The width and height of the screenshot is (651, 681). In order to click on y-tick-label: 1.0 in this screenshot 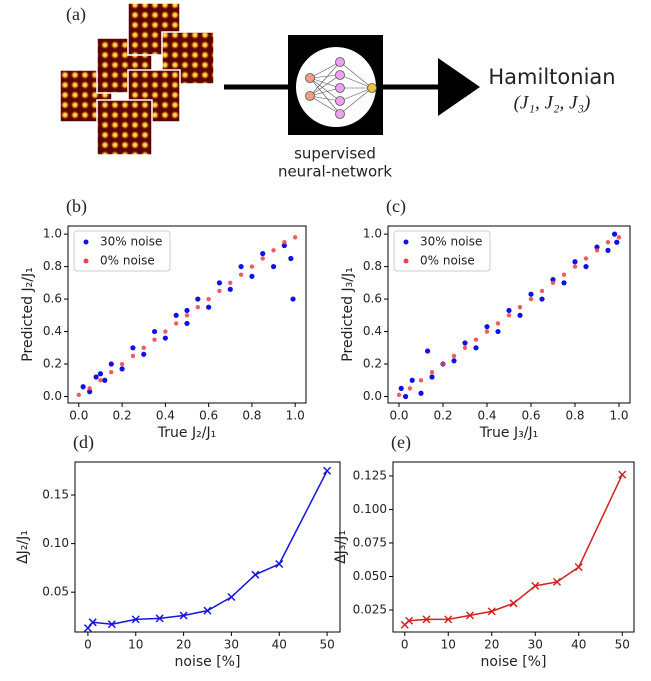, I will do `click(52, 234)`.